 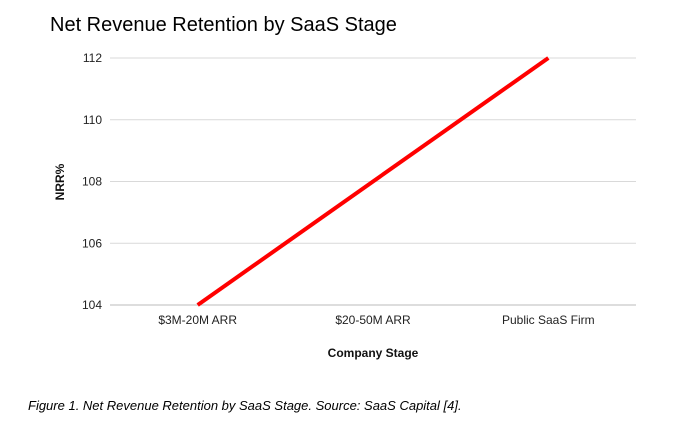 I want to click on chart-title: Net Revenue Retention by SaaS Stage, so click(x=223, y=25).